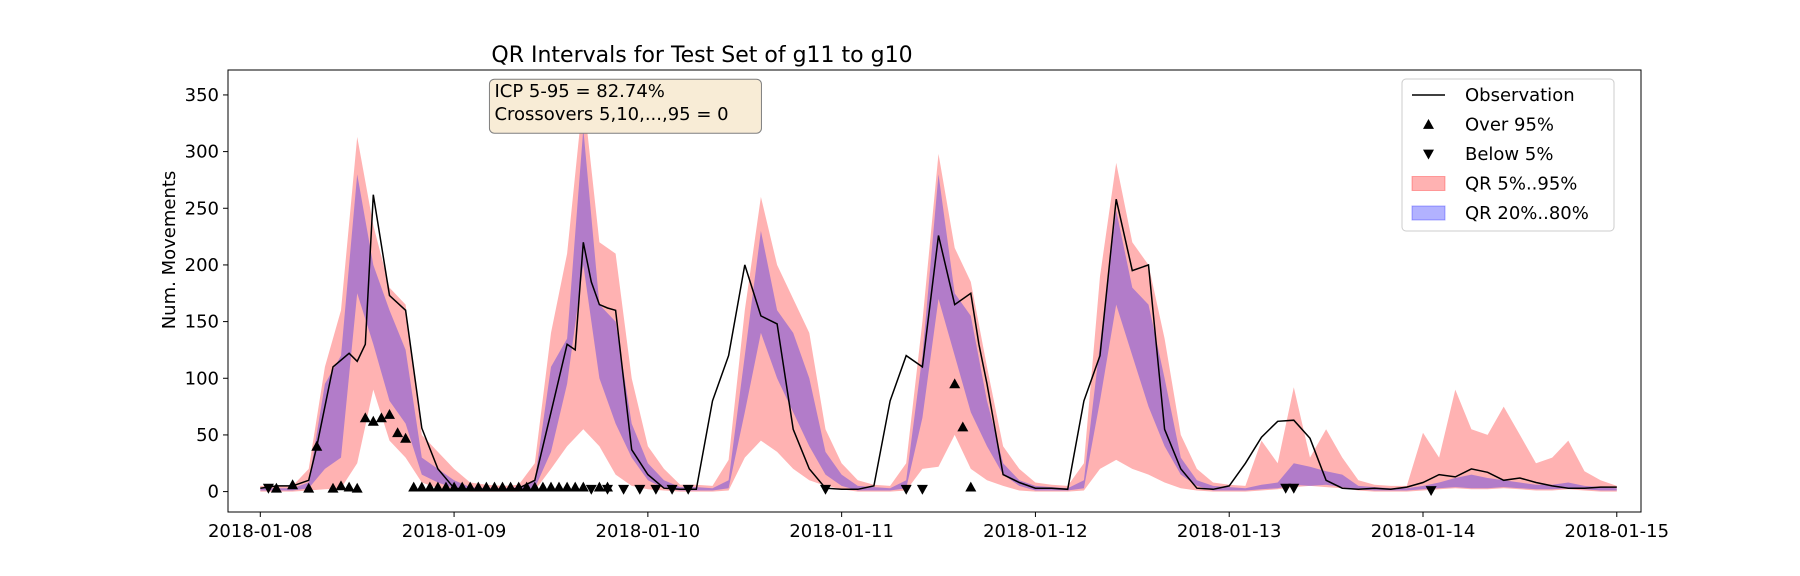 The width and height of the screenshot is (1800, 576). I want to click on chart-title: QR Intervals for Test Set of g11 to g10, so click(701, 55).